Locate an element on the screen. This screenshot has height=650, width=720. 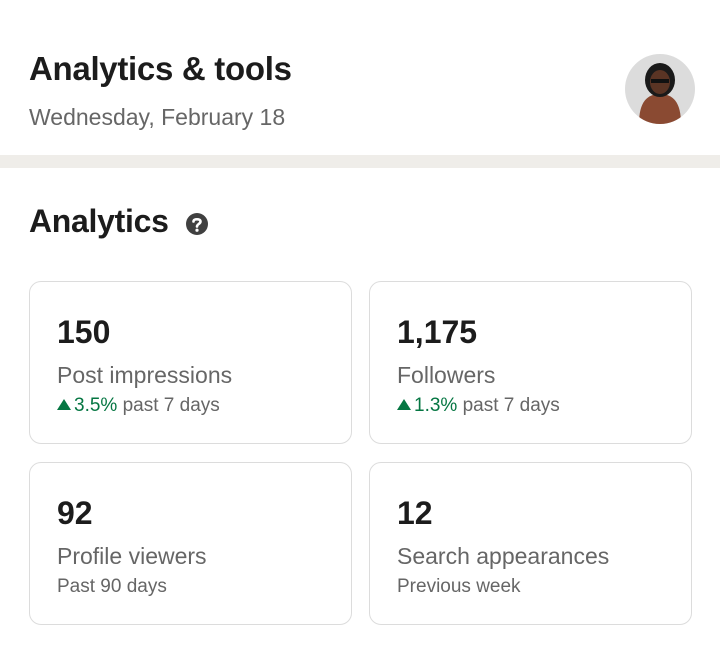
stat-card: 12 Search appearances Previous week is located at coordinates (530, 543).